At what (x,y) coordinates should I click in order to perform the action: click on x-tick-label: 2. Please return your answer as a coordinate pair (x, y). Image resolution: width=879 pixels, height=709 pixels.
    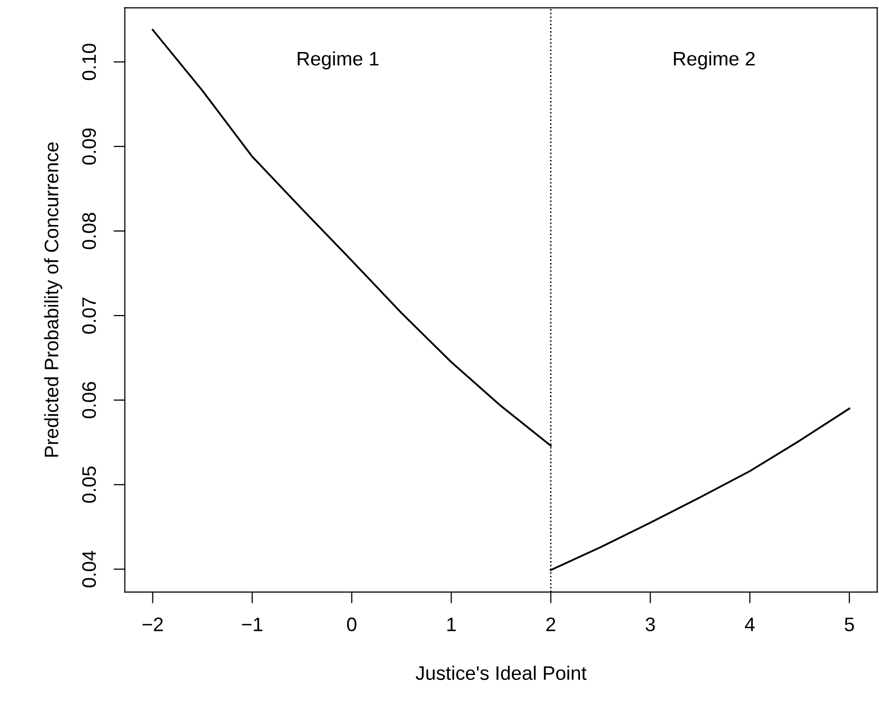
    Looking at the image, I should click on (551, 625).